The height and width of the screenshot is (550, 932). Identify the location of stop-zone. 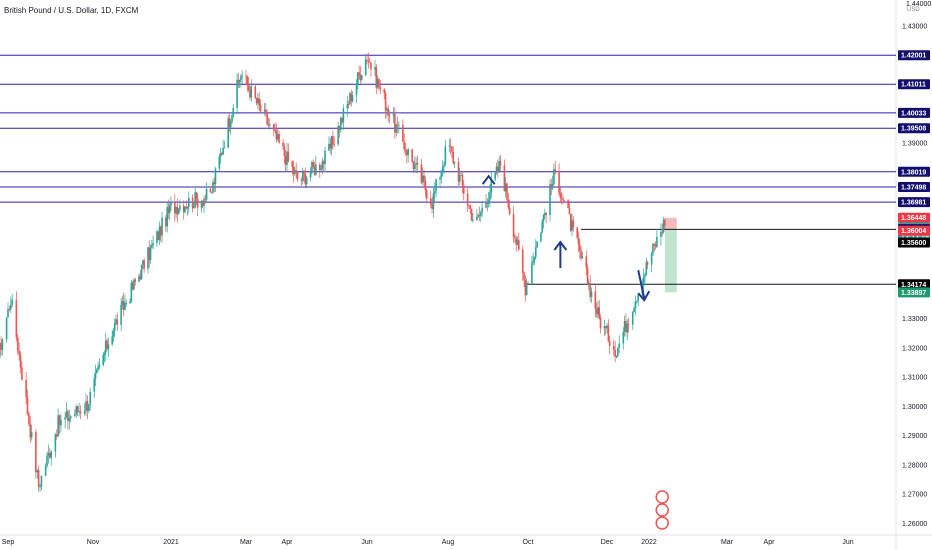
(670, 223).